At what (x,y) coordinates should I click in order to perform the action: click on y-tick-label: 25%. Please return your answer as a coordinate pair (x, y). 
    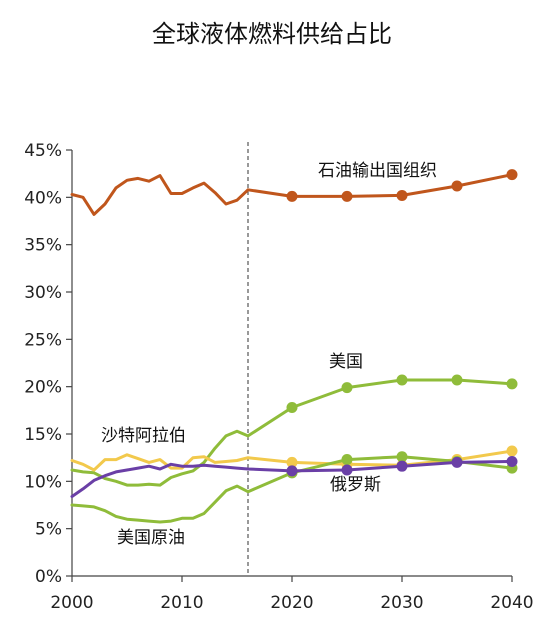
    Looking at the image, I should click on (43, 340).